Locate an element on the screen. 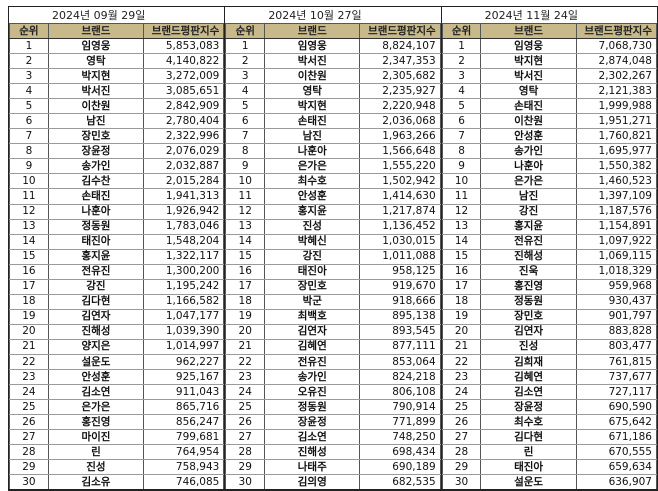  rank-cell: 4 is located at coordinates (29, 91).